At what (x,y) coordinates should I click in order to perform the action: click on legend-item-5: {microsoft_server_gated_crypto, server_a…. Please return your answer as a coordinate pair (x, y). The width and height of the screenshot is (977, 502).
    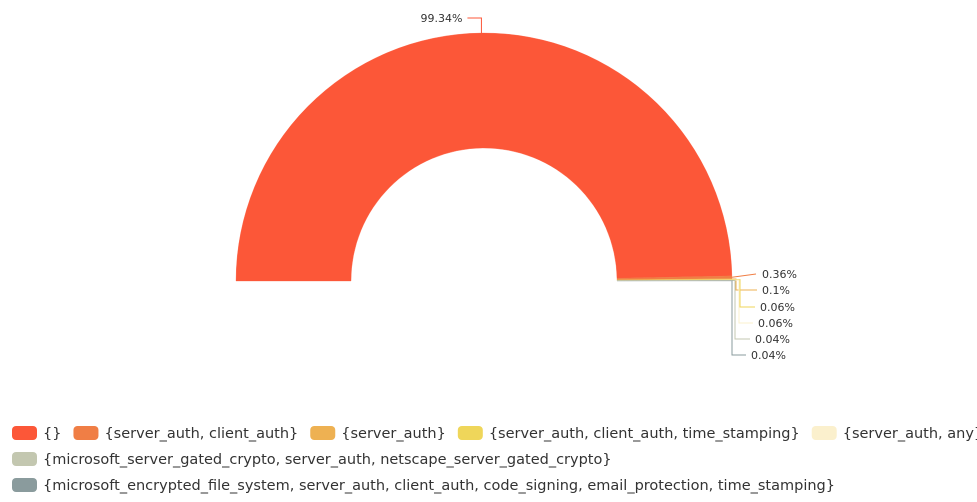
    Looking at the image, I should click on (312, 460).